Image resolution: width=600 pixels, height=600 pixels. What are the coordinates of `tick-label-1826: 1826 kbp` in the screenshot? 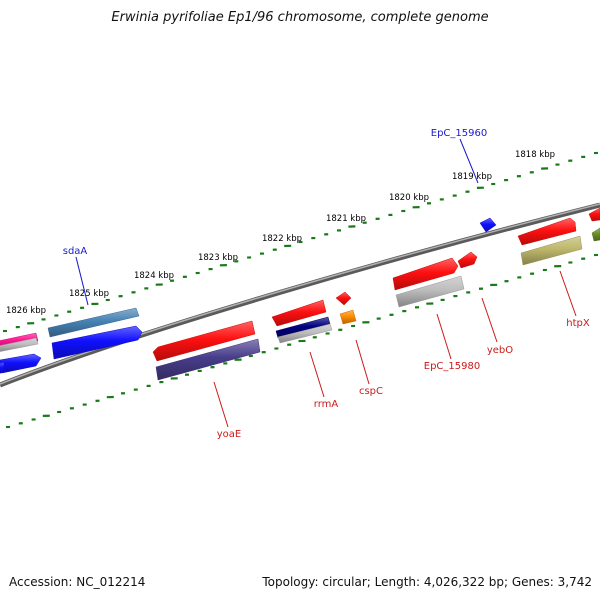 It's located at (26, 311).